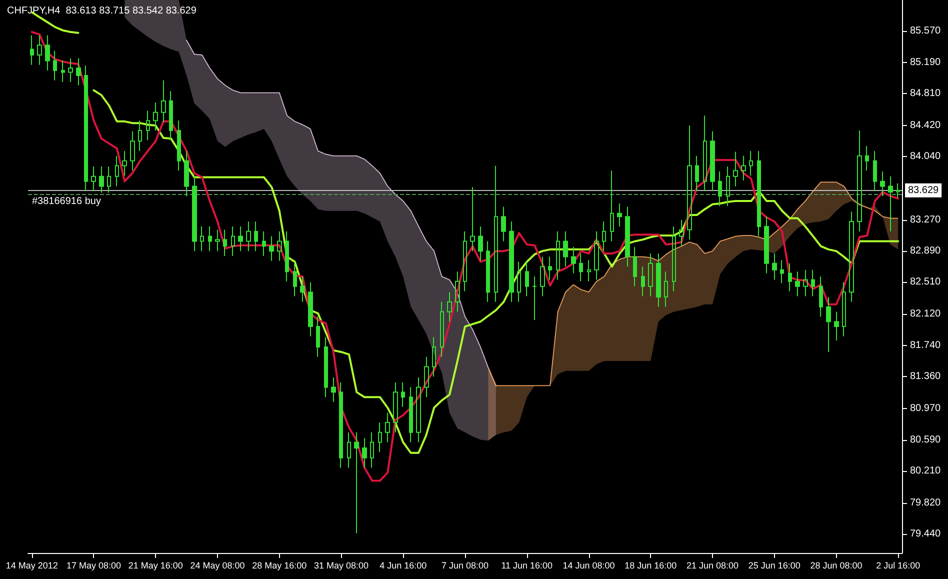  Describe the element at coordinates (774, 565) in the screenshot. I see `x-tick-label: 25 Jun 16:00` at that location.